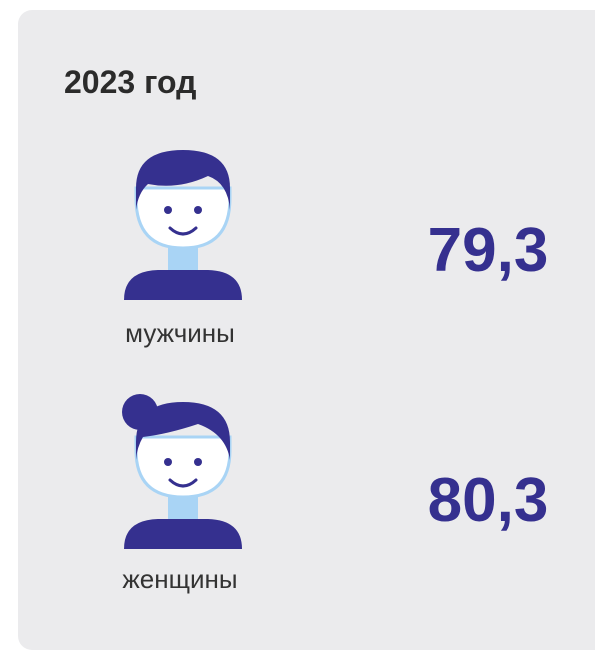  What do you see at coordinates (183, 225) in the screenshot?
I see `man-icon` at bounding box center [183, 225].